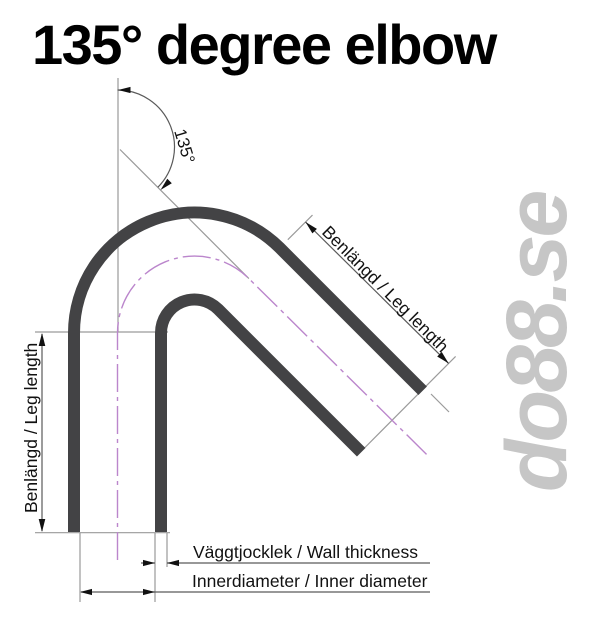 The image size is (600, 628). I want to click on angle-arc, so click(146, 138).